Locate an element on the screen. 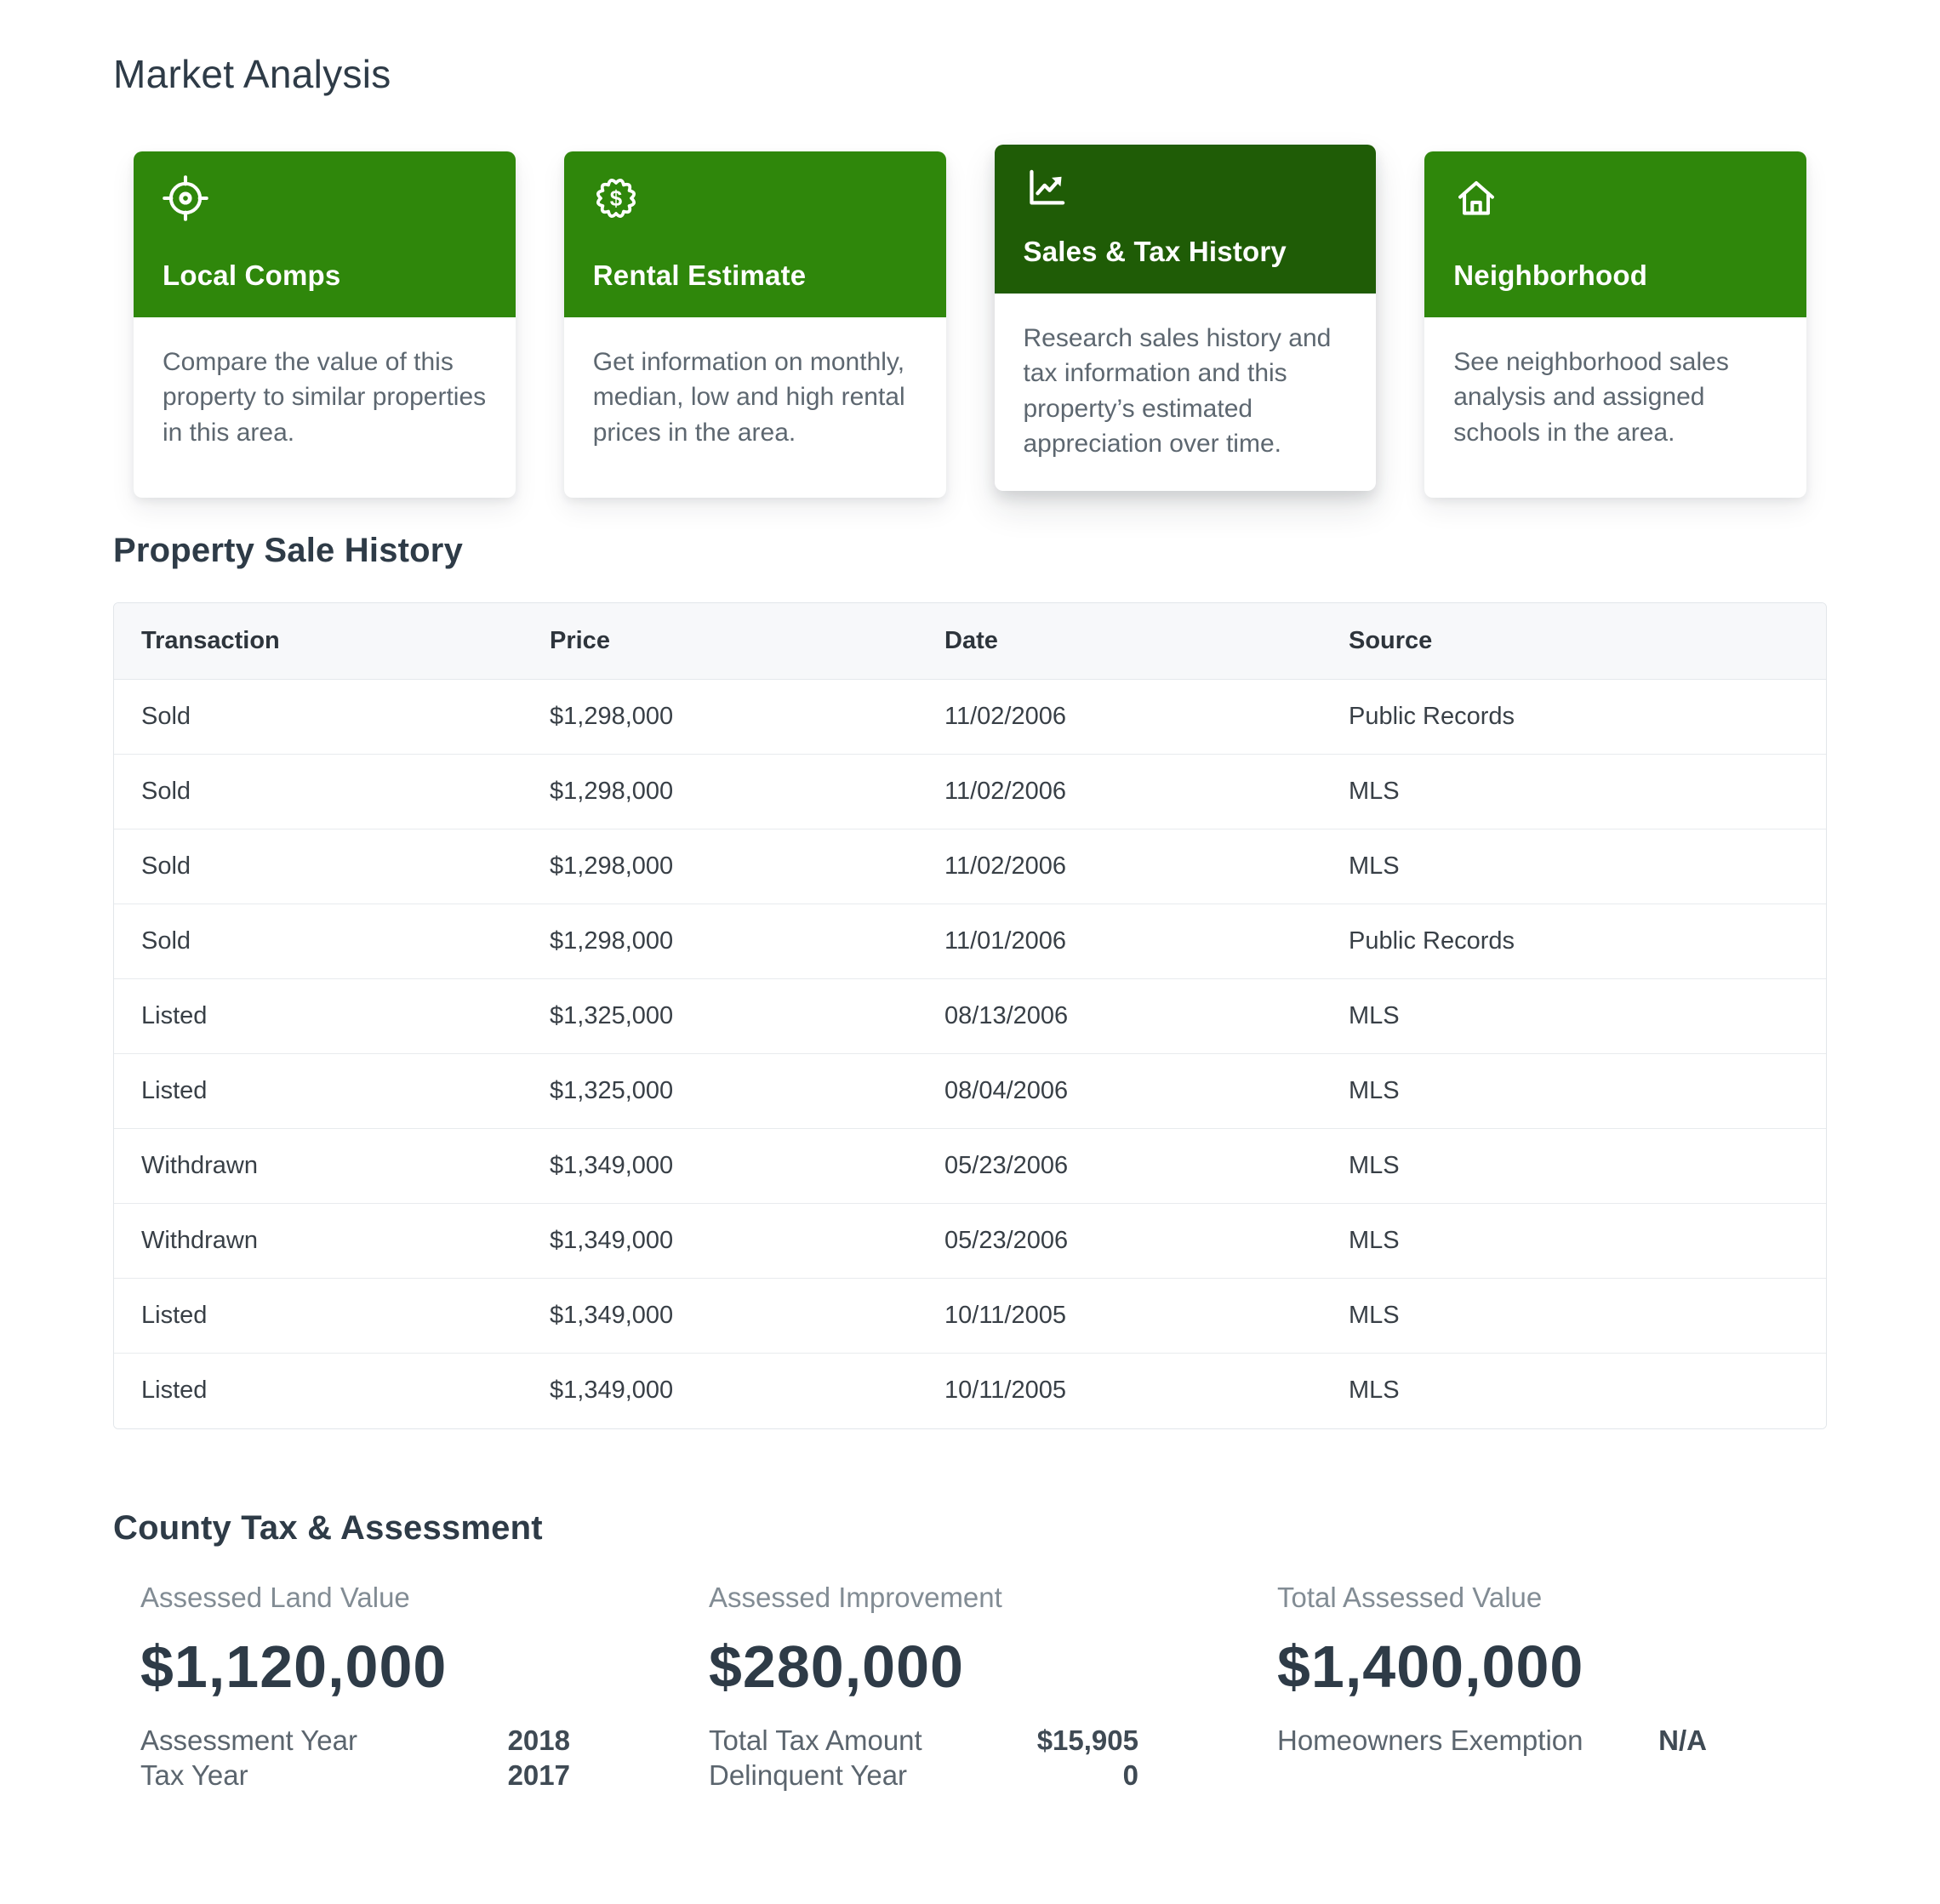  homeowners-exemption-label: Homeowners Exemption is located at coordinates (1430, 1740).